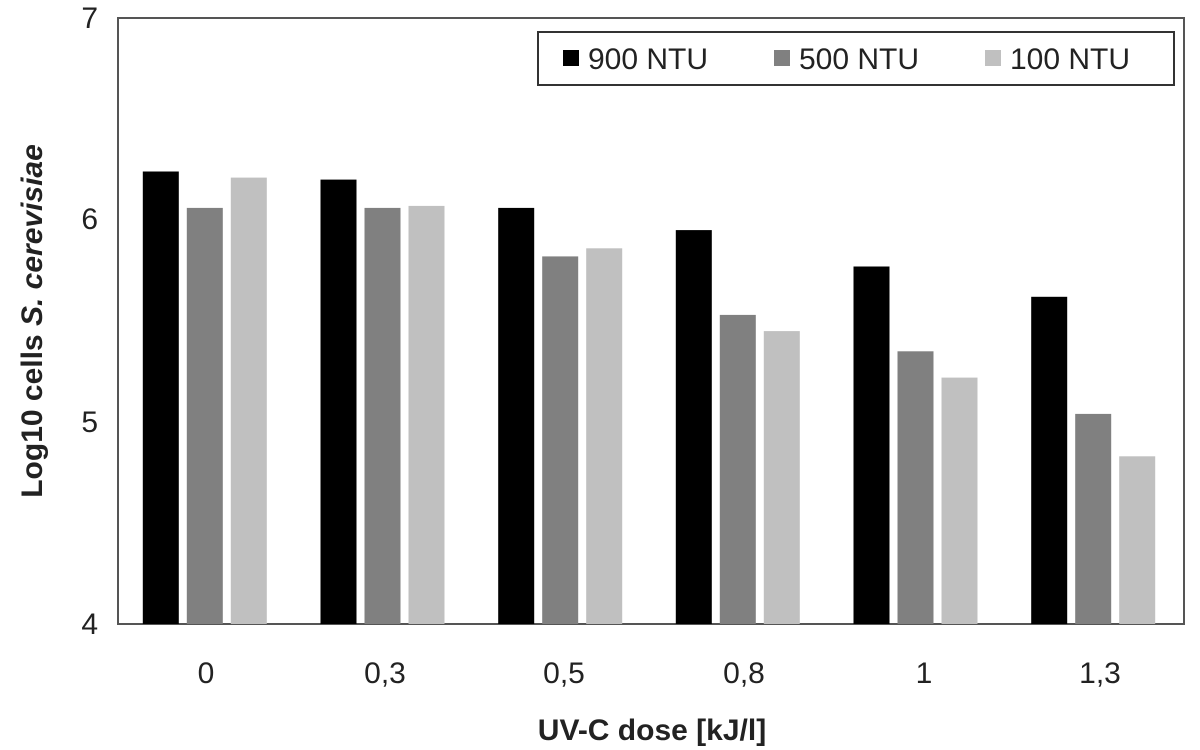 The height and width of the screenshot is (750, 1200). Describe the element at coordinates (89, 321) in the screenshot. I see `y-axis: 4 5 6 7` at that location.